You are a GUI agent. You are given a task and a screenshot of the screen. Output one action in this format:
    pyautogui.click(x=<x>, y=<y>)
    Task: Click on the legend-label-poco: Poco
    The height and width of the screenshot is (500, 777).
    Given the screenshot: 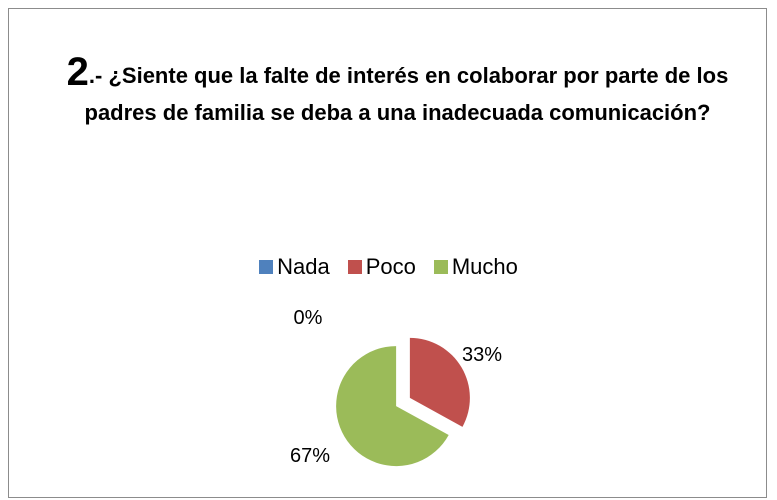 What is the action you would take?
    pyautogui.click(x=390, y=266)
    